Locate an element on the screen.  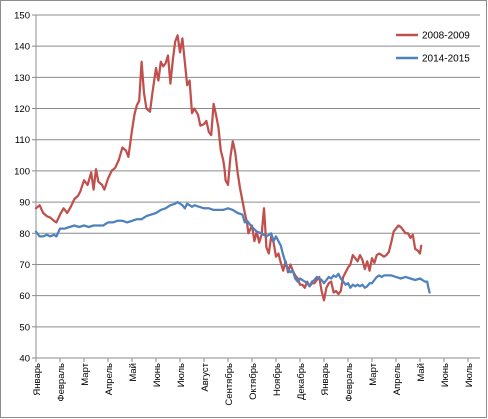
y-axis-tick-labels: 40 50 60 70 80 90 100 110 120 130 140 150 is located at coordinates (22, 188).